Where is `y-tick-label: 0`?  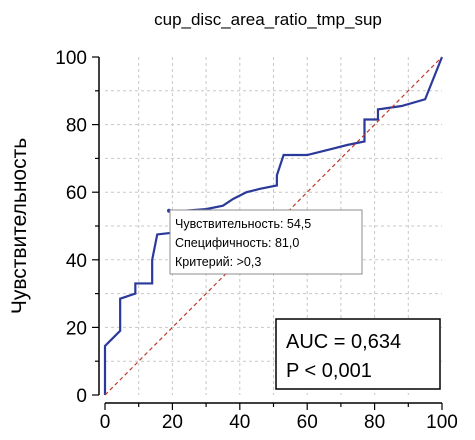 y-tick-label: 0 is located at coordinates (81, 396).